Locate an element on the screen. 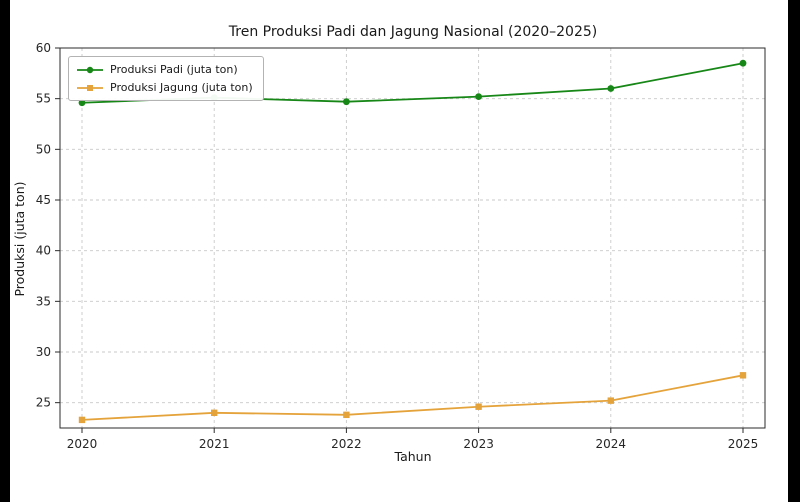  legend-swatch-circle is located at coordinates (90, 69).